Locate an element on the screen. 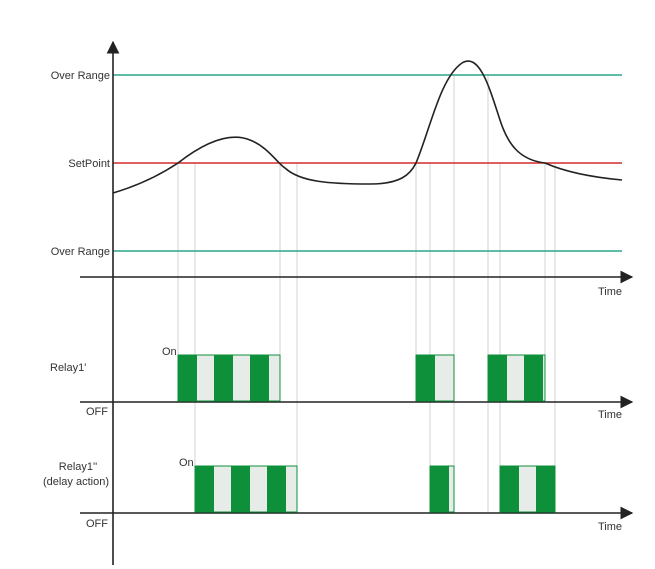 The image size is (655, 569). time-label-2: Time is located at coordinates (610, 415).